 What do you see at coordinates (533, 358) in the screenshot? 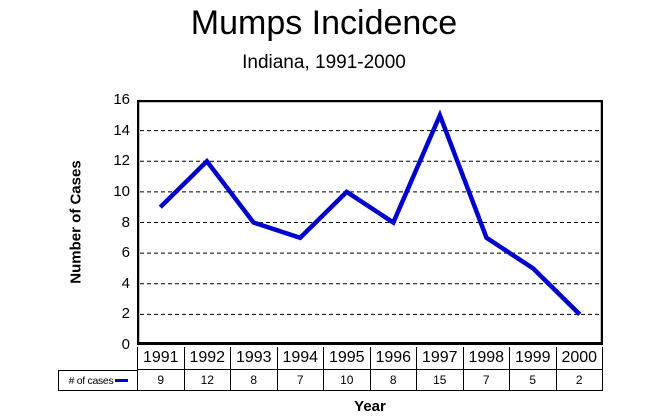
I see `year-cell: 1999` at bounding box center [533, 358].